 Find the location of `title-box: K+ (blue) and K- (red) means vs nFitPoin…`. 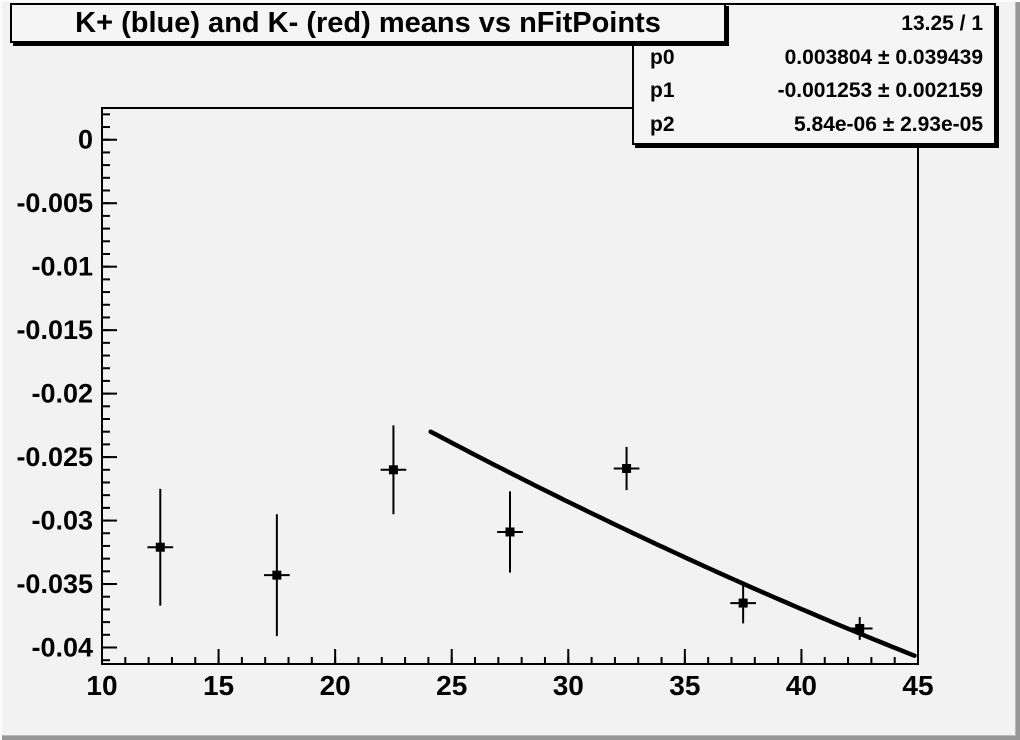

title-box: K+ (blue) and K- (red) means vs nFitPoin… is located at coordinates (368, 23).